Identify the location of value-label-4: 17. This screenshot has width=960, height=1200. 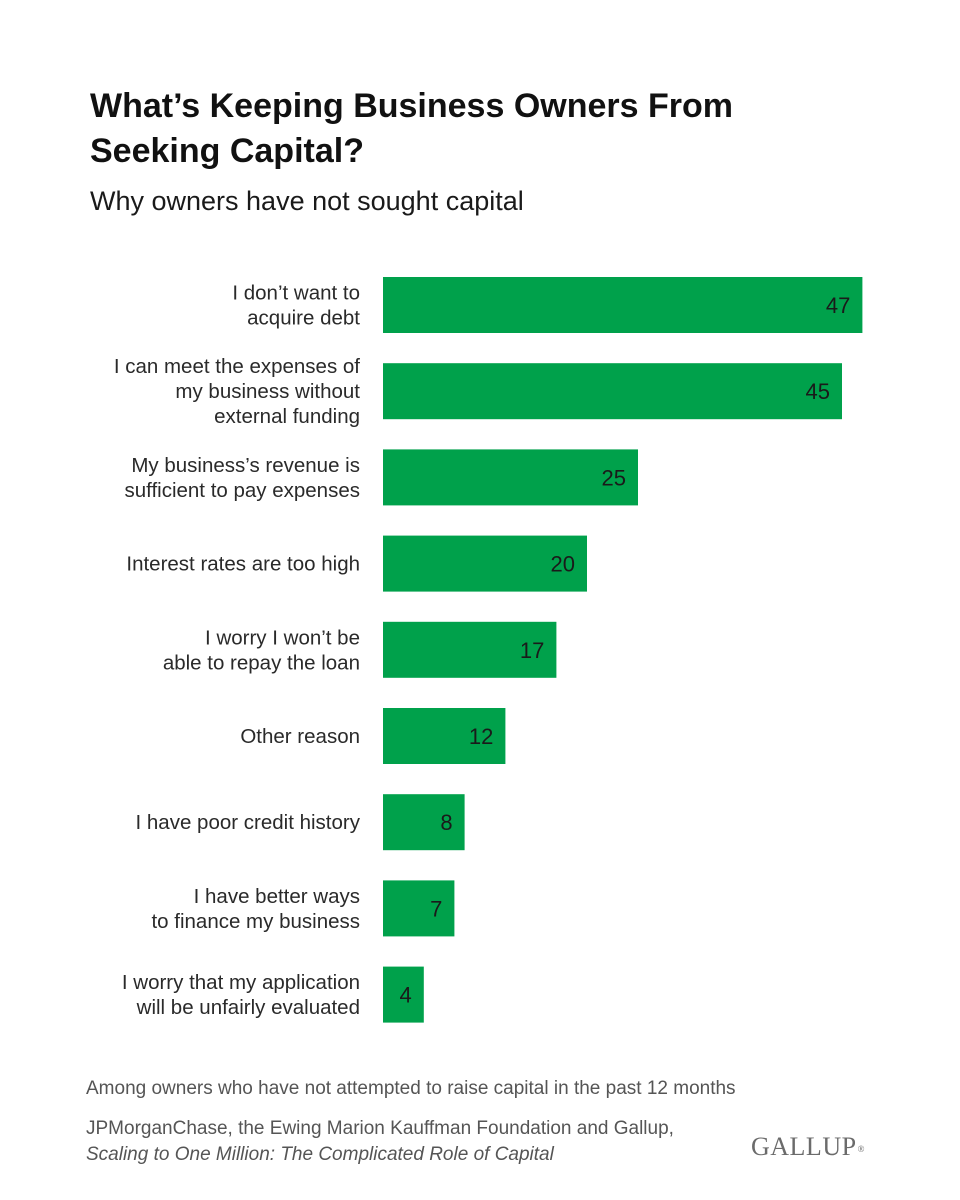
(532, 650).